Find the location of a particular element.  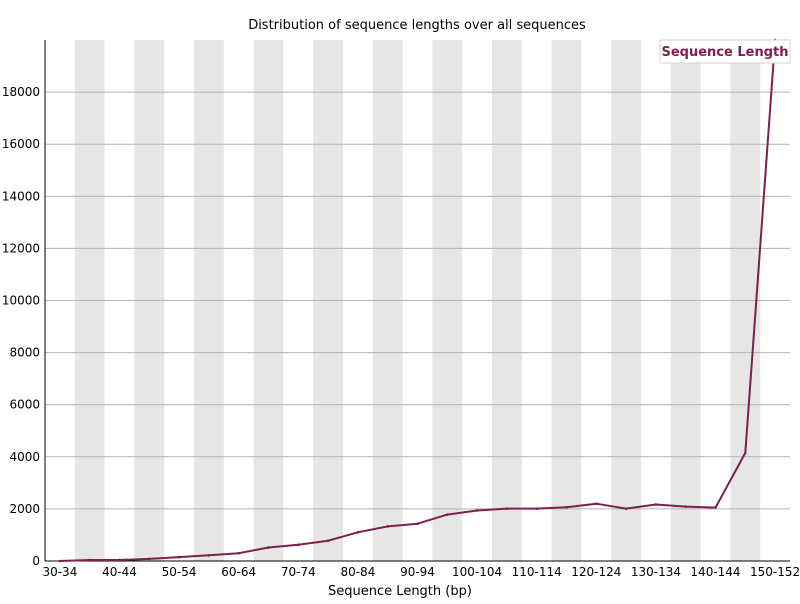

x-tick-label: 50-54 is located at coordinates (179, 572).